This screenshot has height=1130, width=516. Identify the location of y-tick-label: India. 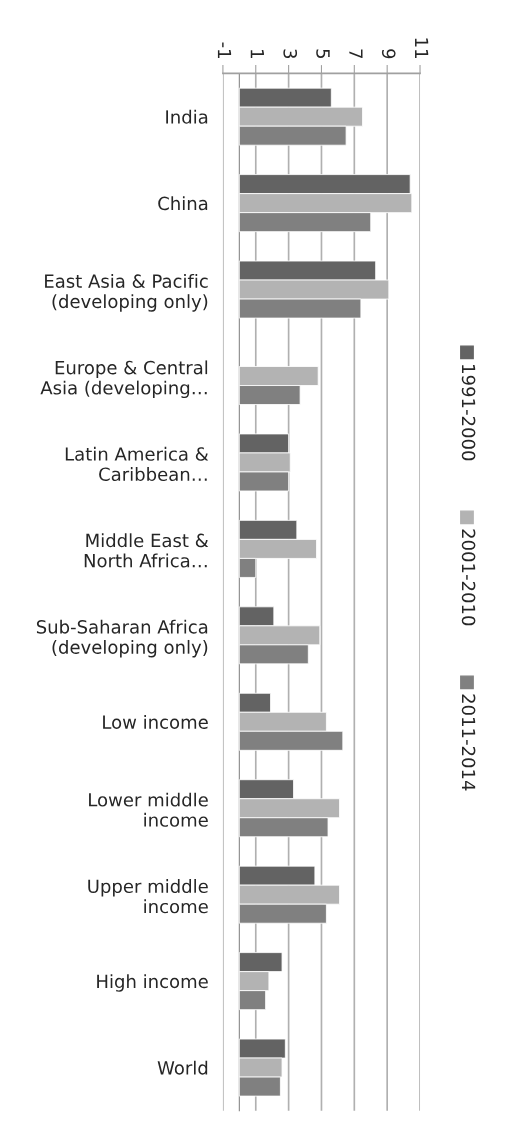
(187, 116).